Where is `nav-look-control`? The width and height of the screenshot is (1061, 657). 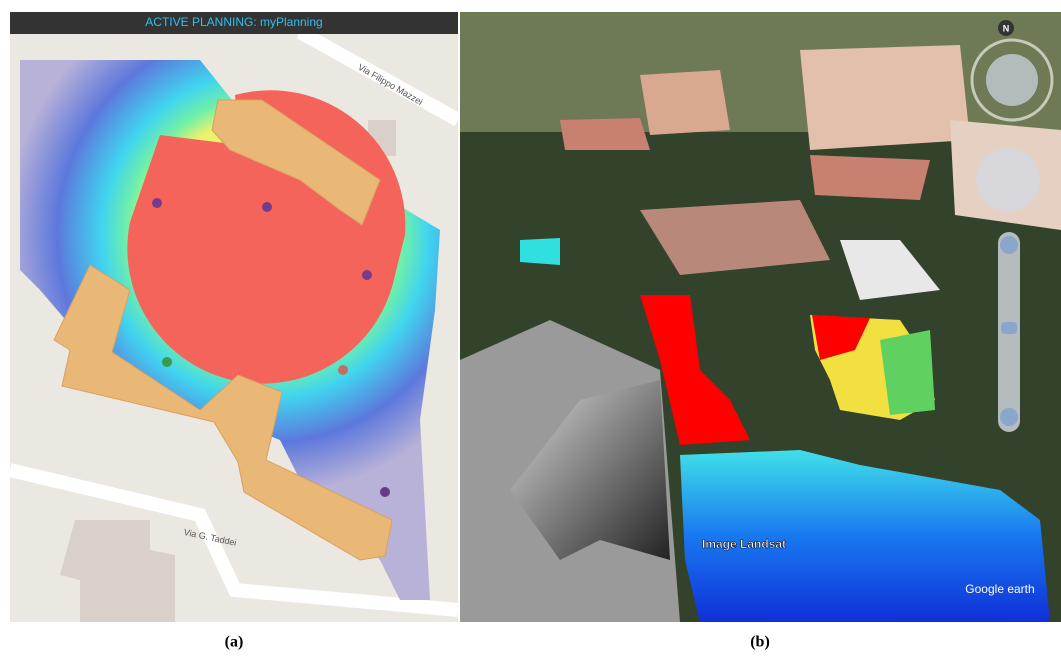 nav-look-control is located at coordinates (1012, 80).